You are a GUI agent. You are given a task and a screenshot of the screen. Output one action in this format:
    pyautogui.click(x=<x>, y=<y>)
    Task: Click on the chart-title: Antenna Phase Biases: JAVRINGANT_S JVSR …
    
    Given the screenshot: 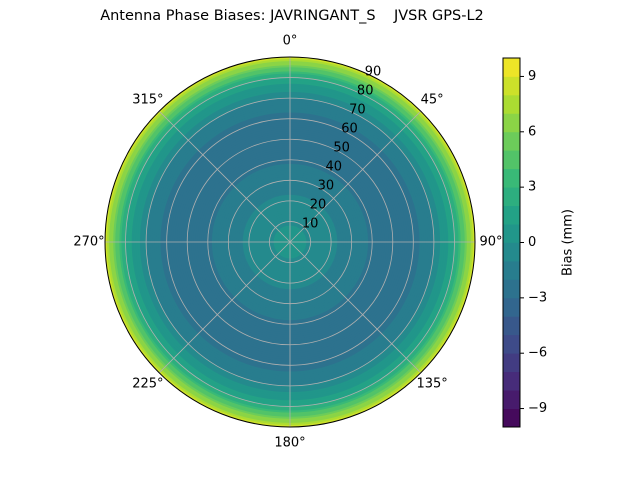 What is the action you would take?
    pyautogui.click(x=292, y=16)
    